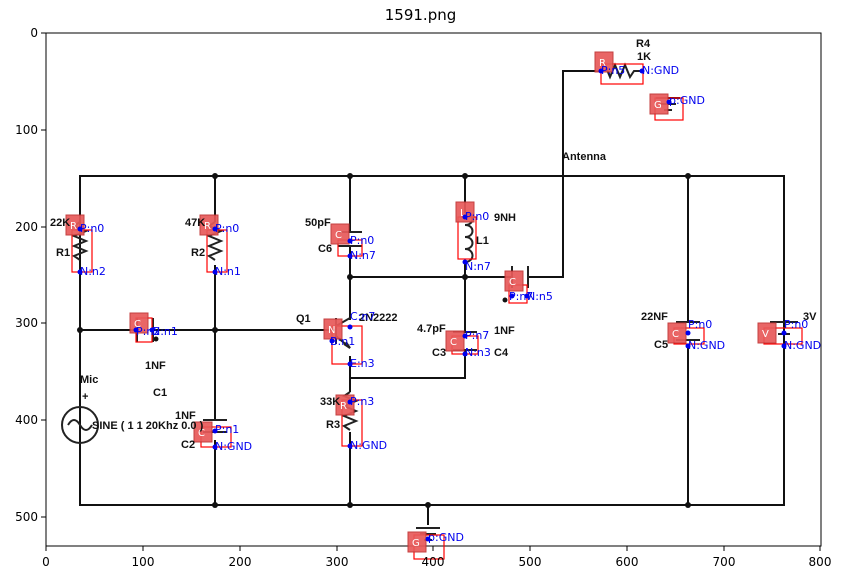  What do you see at coordinates (318, 223) in the screenshot?
I see `label-c6-val: 50pF` at bounding box center [318, 223].